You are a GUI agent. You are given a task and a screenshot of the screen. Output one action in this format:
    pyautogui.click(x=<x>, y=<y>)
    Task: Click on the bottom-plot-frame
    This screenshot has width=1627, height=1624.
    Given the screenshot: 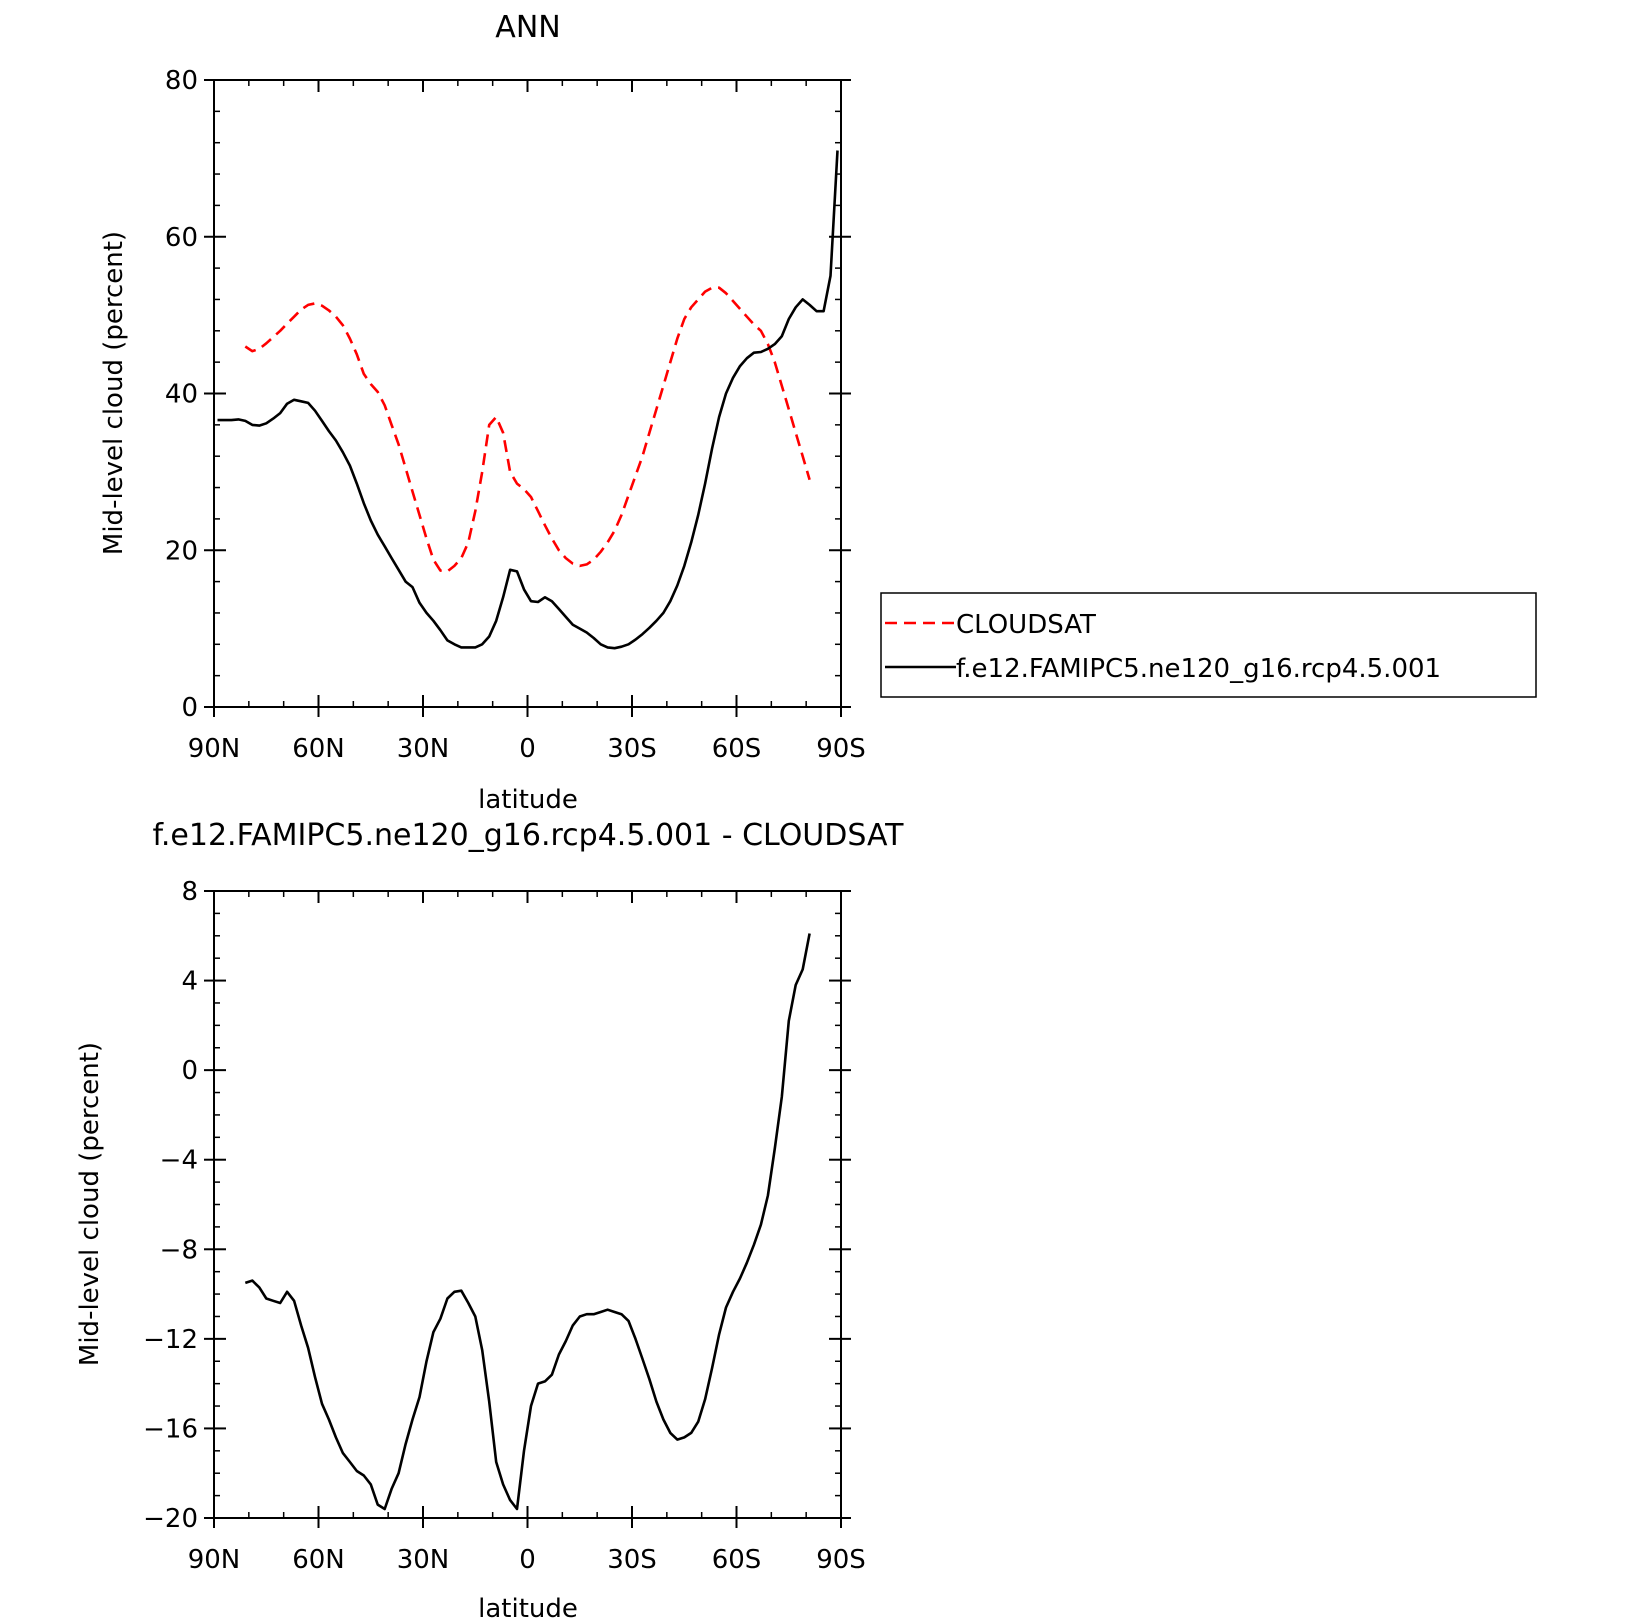 What is the action you would take?
    pyautogui.click(x=527, y=1204)
    